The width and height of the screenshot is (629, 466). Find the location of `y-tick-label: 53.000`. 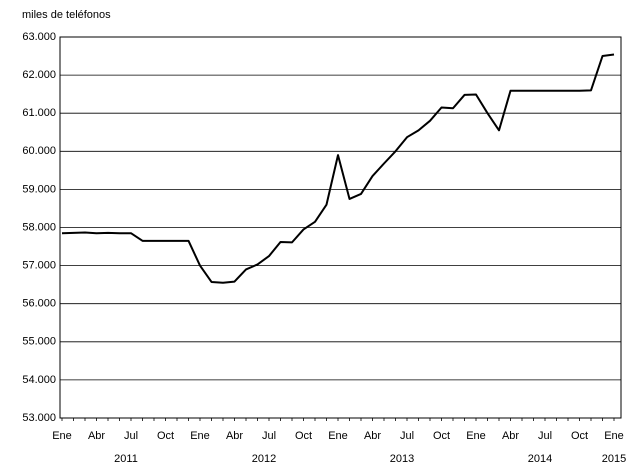

y-tick-label: 53.000 is located at coordinates (39, 418).